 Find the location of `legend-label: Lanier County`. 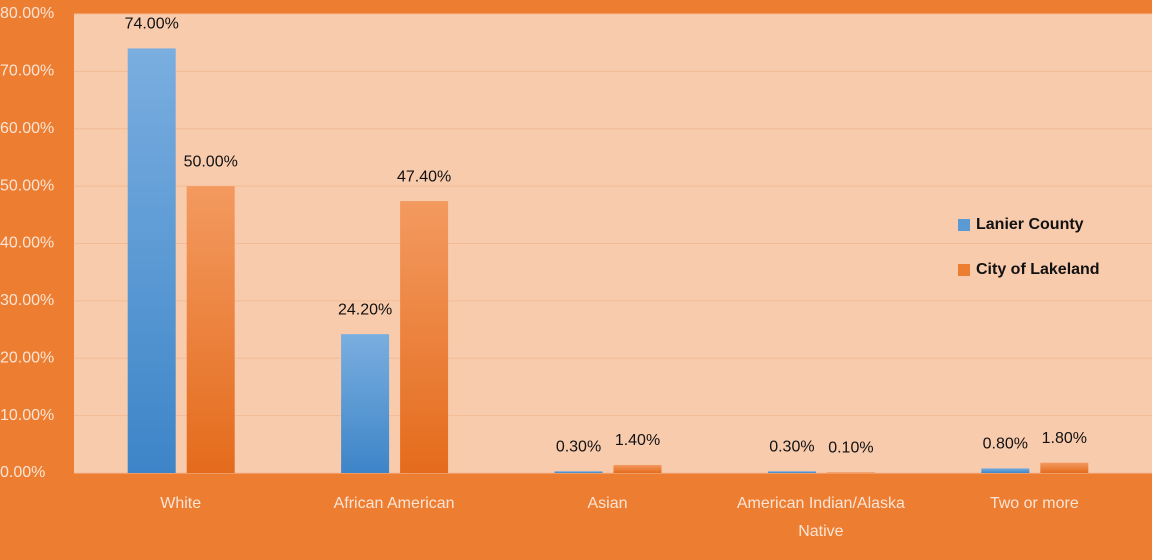

legend-label: Lanier County is located at coordinates (1030, 224).